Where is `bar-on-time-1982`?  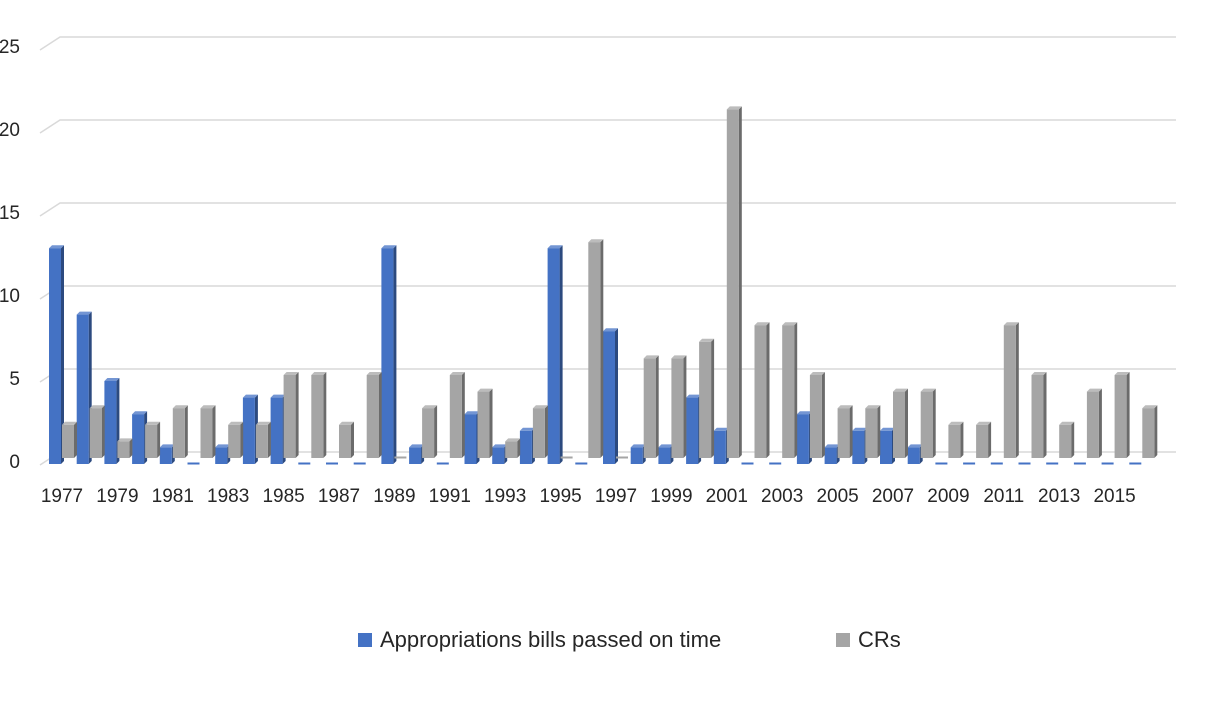
bar-on-time-1982 is located at coordinates (193, 463).